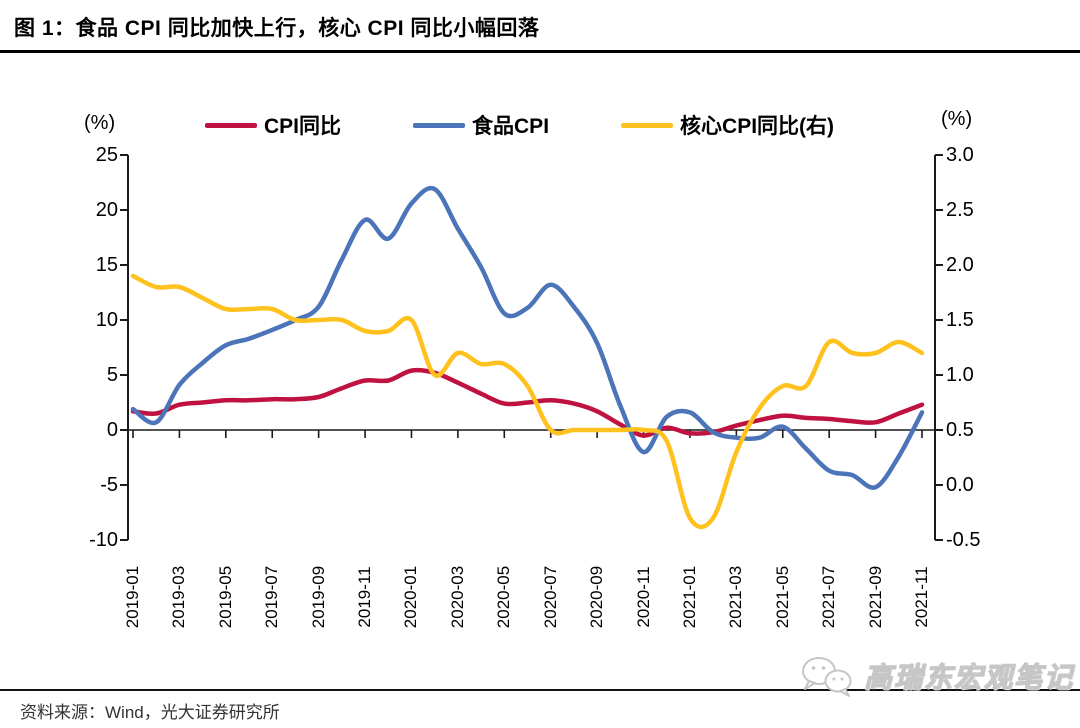 The image size is (1080, 728). I want to click on chart-legend: CPI同比 食品CPI 核心CPI同比(右), so click(519, 125).